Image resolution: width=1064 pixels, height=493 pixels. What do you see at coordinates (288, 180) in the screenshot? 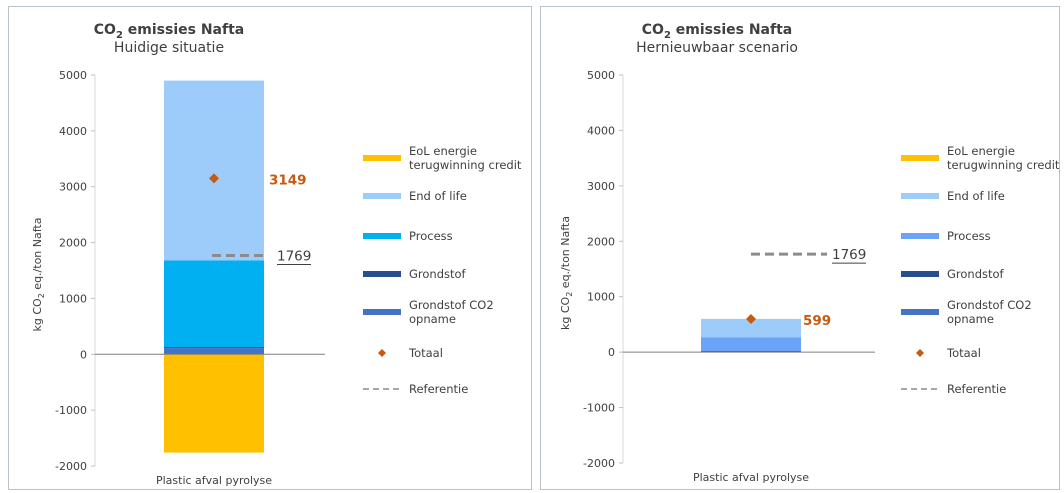
I see `total-data-label: 3149` at bounding box center [288, 180].